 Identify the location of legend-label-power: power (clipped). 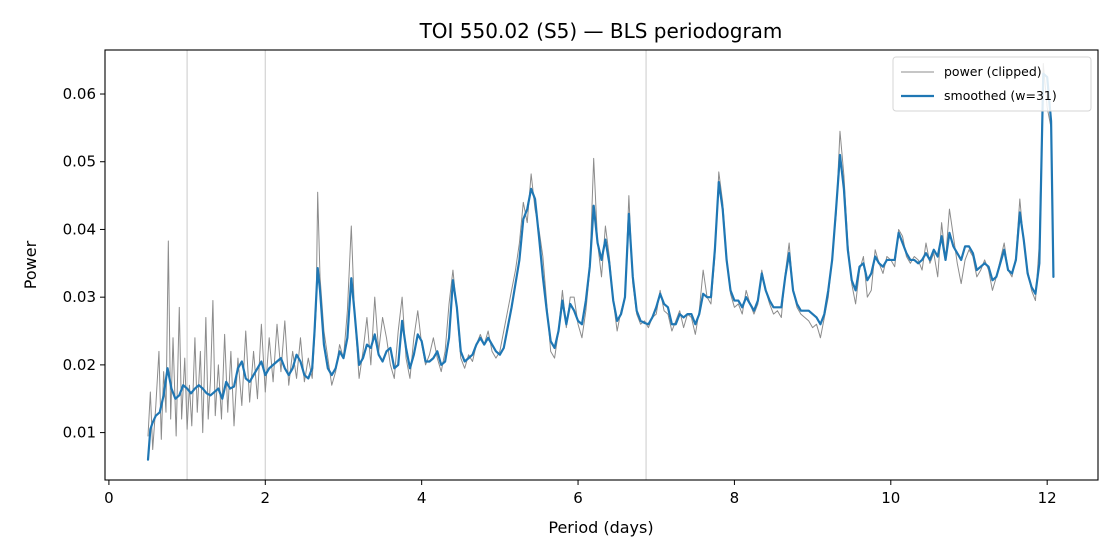
(993, 71).